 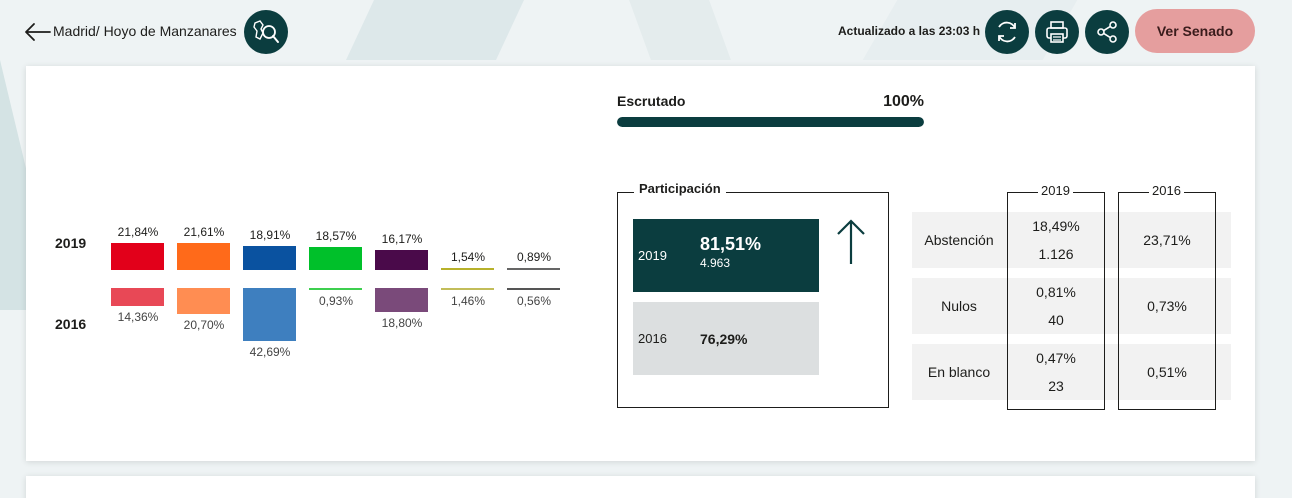 I want to click on refresh-icon, so click(x=1007, y=32).